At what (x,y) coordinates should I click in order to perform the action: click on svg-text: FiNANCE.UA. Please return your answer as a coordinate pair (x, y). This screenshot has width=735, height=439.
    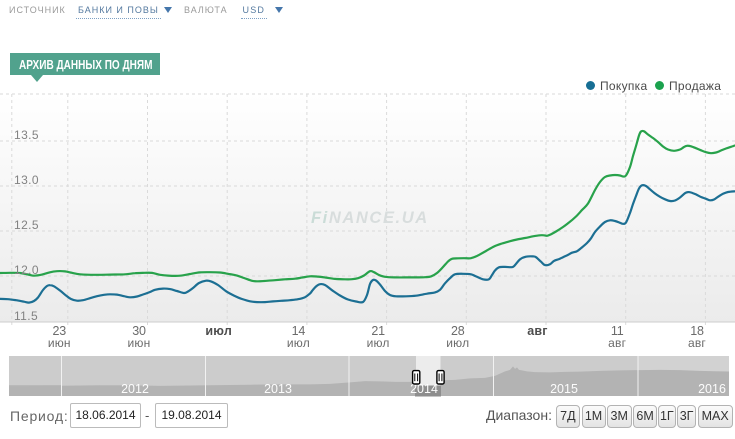
    Looking at the image, I should click on (370, 218).